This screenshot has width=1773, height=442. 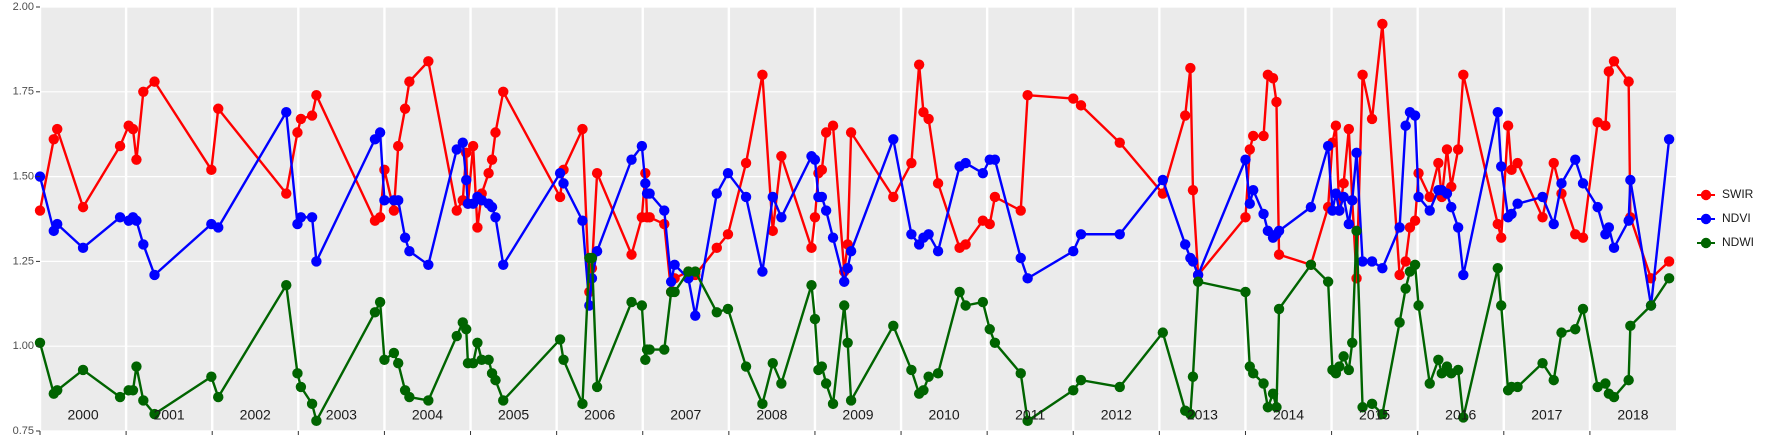 What do you see at coordinates (599, 415) in the screenshot?
I see `year-label: 2006` at bounding box center [599, 415].